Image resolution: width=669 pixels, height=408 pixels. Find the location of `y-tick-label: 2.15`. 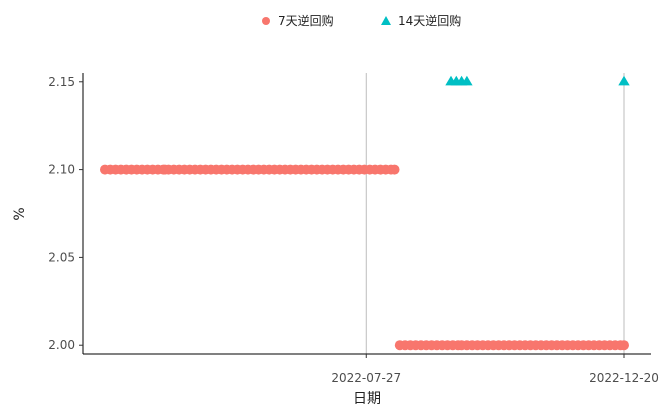

y-tick-label: 2.15 is located at coordinates (61, 82).